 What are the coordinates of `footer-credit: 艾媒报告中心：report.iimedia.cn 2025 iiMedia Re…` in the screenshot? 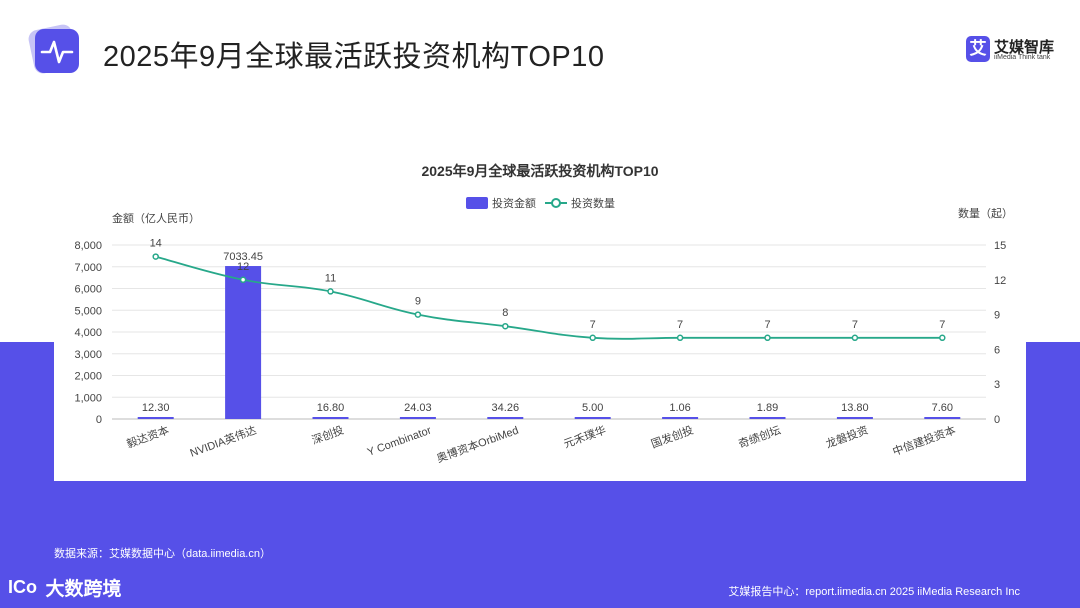 It's located at (874, 592).